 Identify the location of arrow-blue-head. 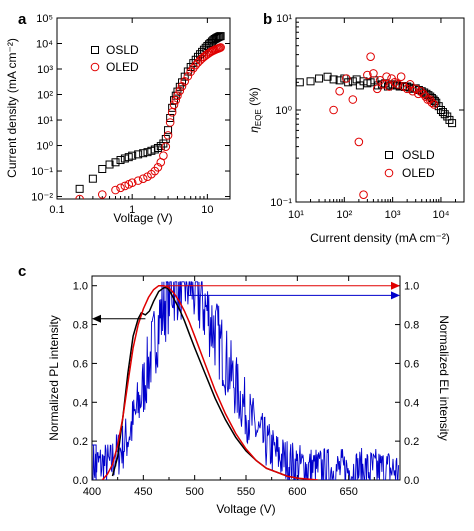
(395, 295).